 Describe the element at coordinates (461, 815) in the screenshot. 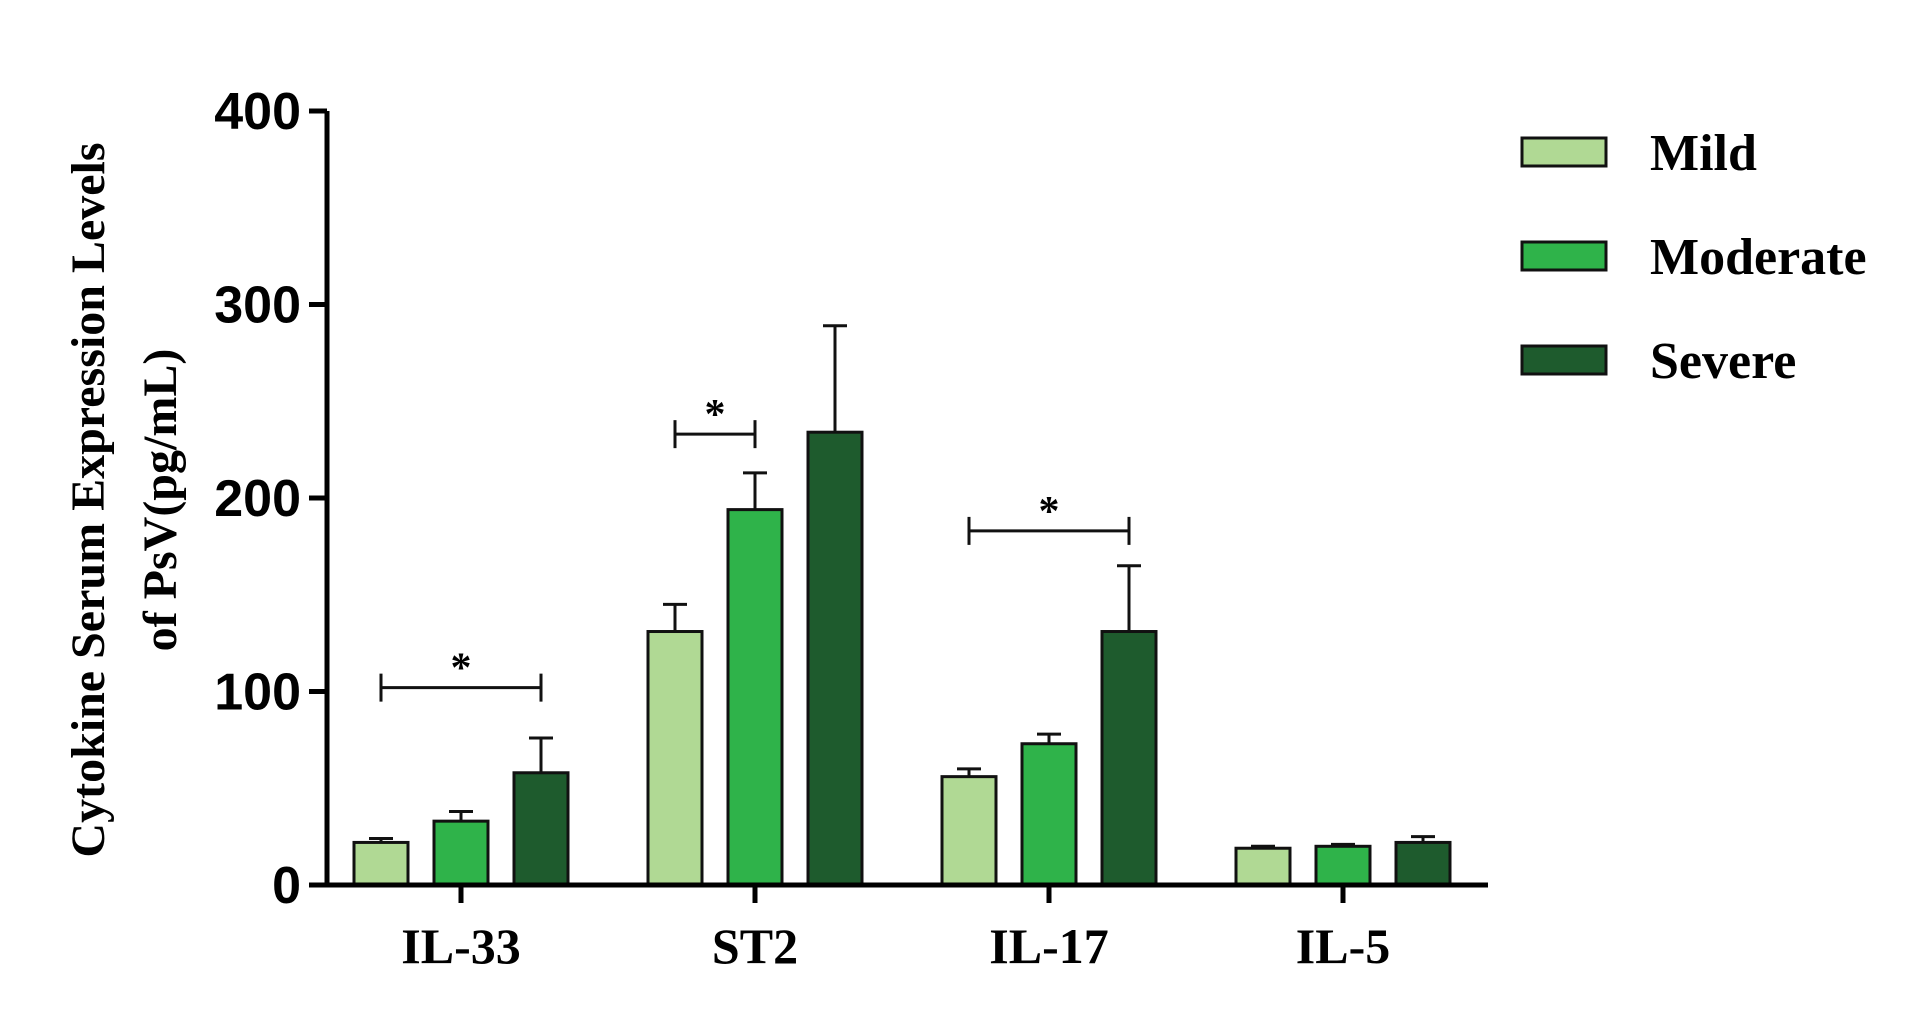

I see `error-bar-il-33-moderate` at that location.